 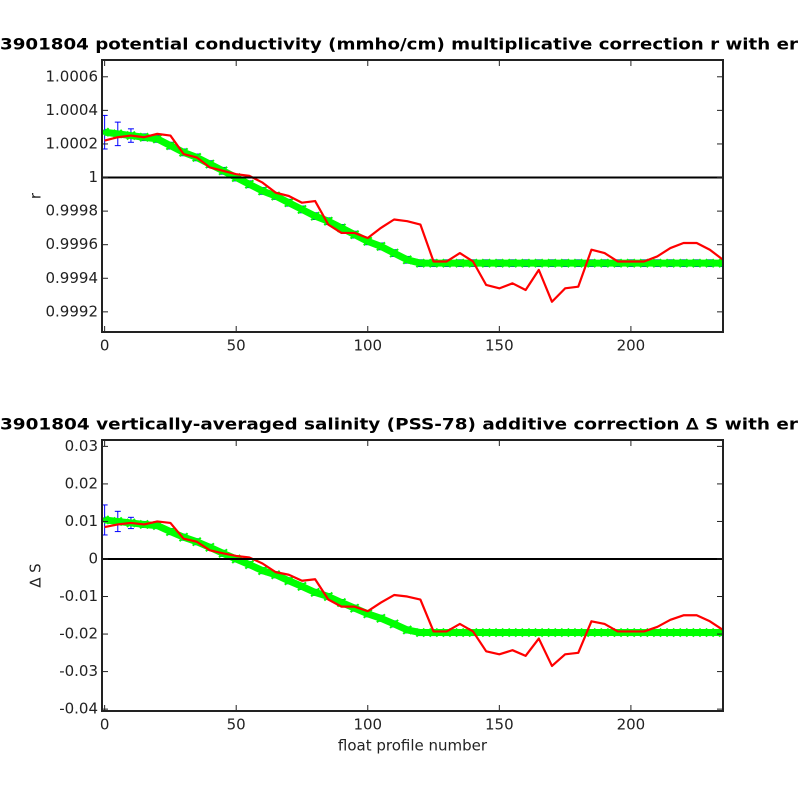 What do you see at coordinates (78, 671) in the screenshot?
I see `y-tick-label: -0.03` at bounding box center [78, 671].